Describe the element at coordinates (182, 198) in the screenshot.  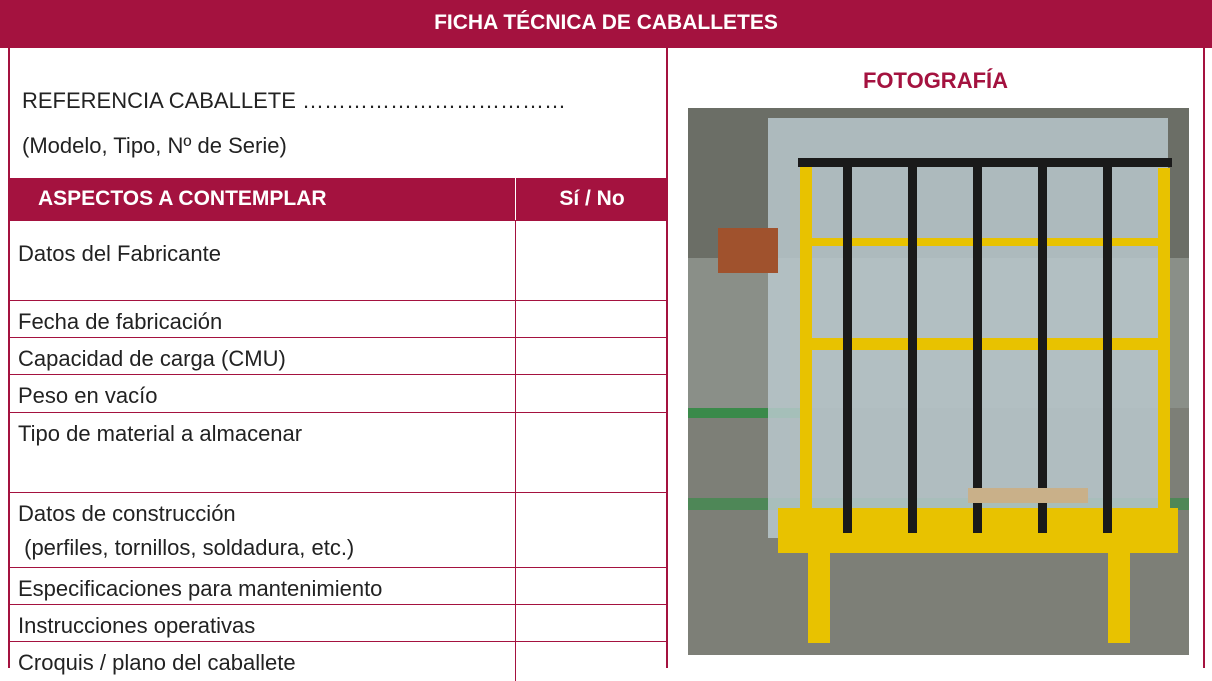
I see `column-header: ASPECTOS A CONTEMPLAR` at that location.